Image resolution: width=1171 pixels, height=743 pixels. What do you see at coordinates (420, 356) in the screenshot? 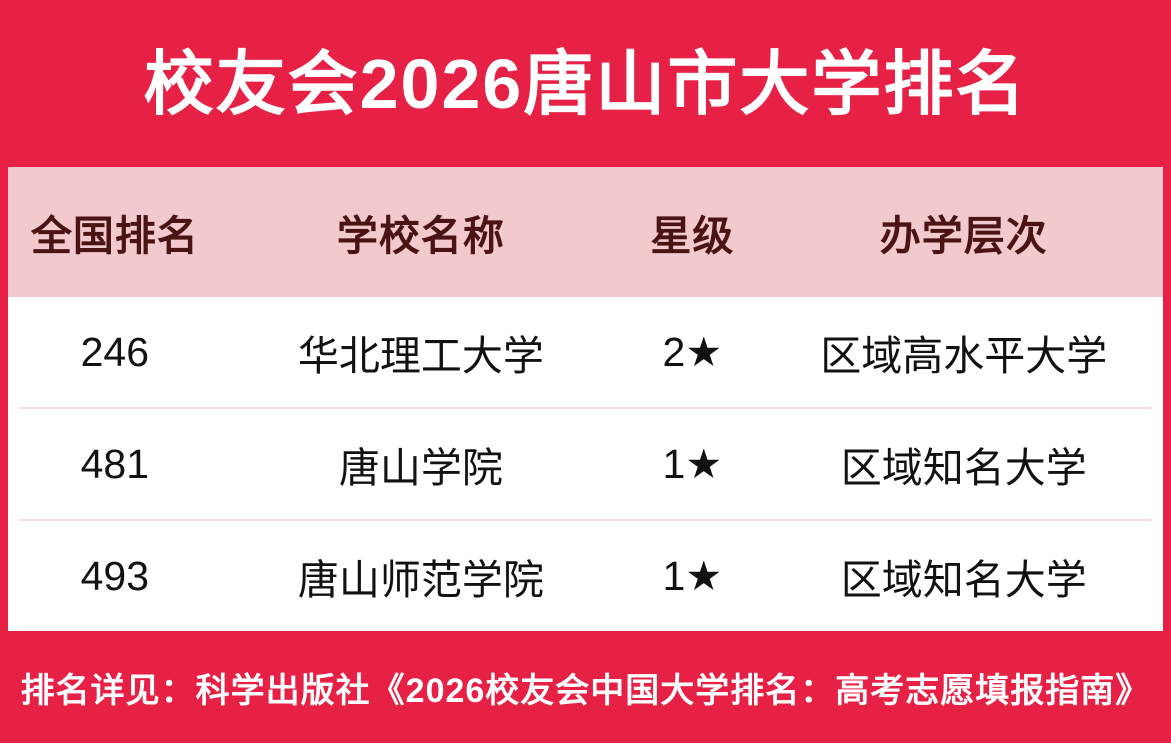
I see `school-name-cell: 华北理工大学` at bounding box center [420, 356].